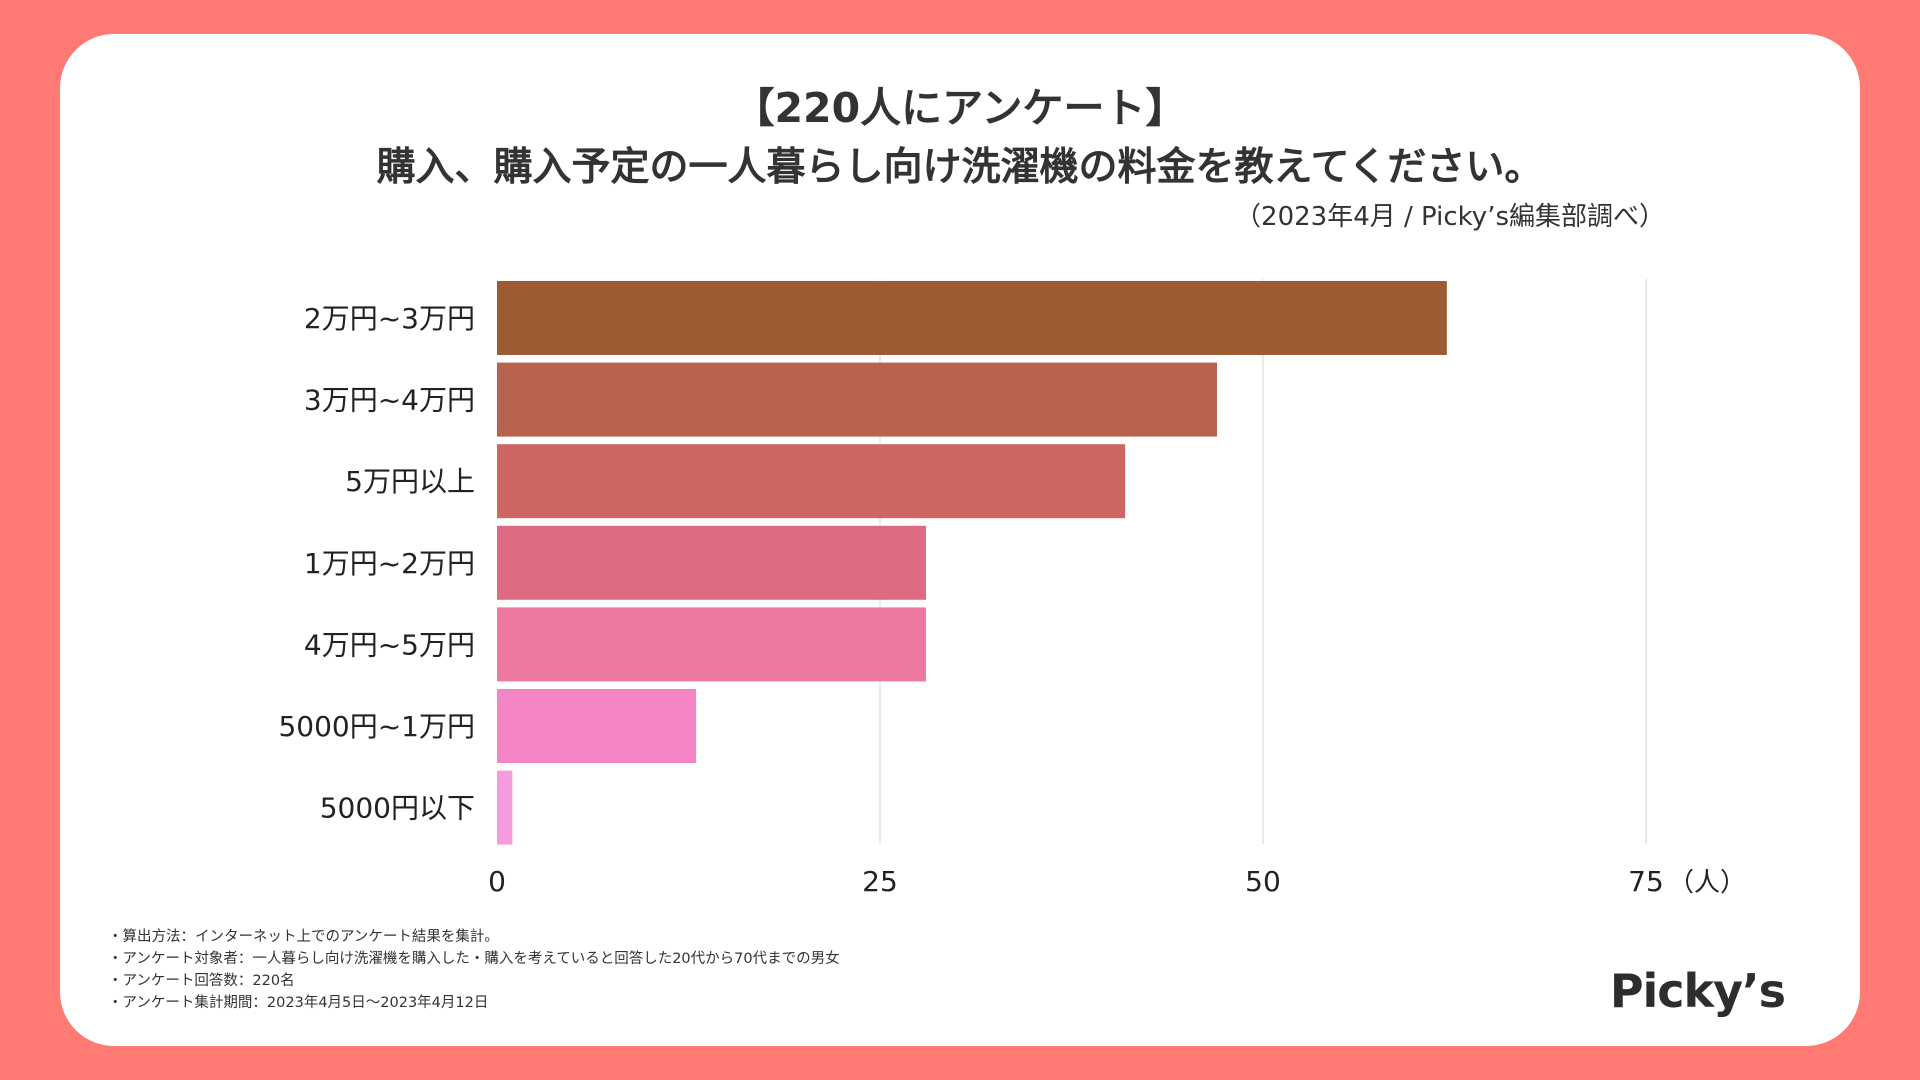 The image size is (1920, 1080). What do you see at coordinates (880, 881) in the screenshot?
I see `x-tick-label-25: 25` at bounding box center [880, 881].